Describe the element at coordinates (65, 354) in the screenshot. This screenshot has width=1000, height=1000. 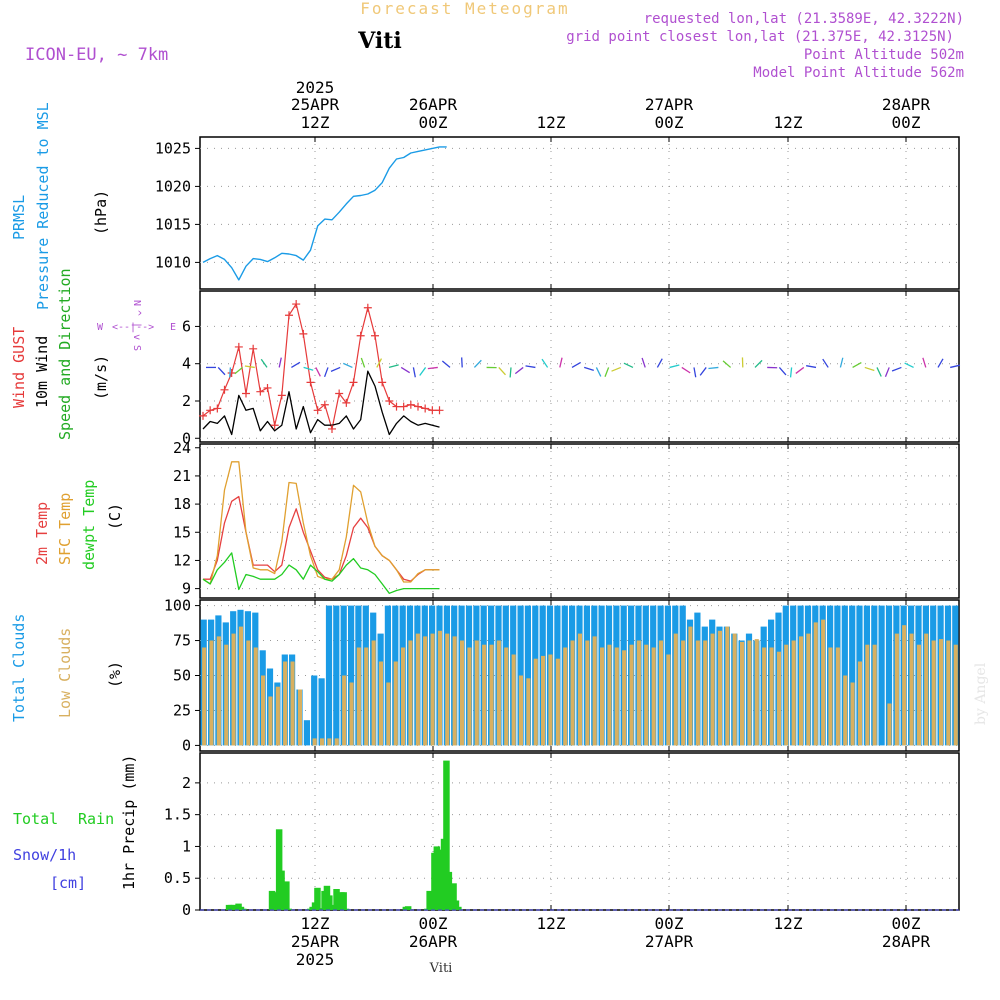
I see `wind-label-dir: Speed and Direction` at that location.